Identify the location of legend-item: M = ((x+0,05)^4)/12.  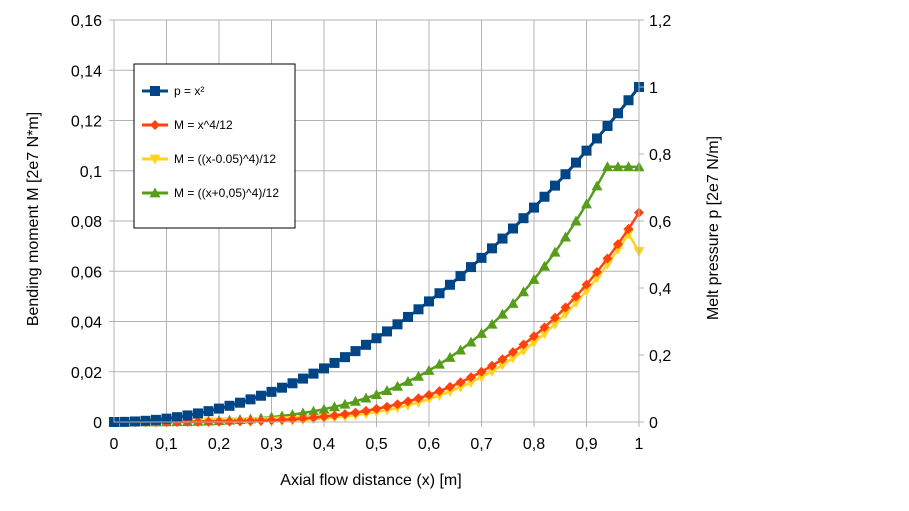
(210, 193).